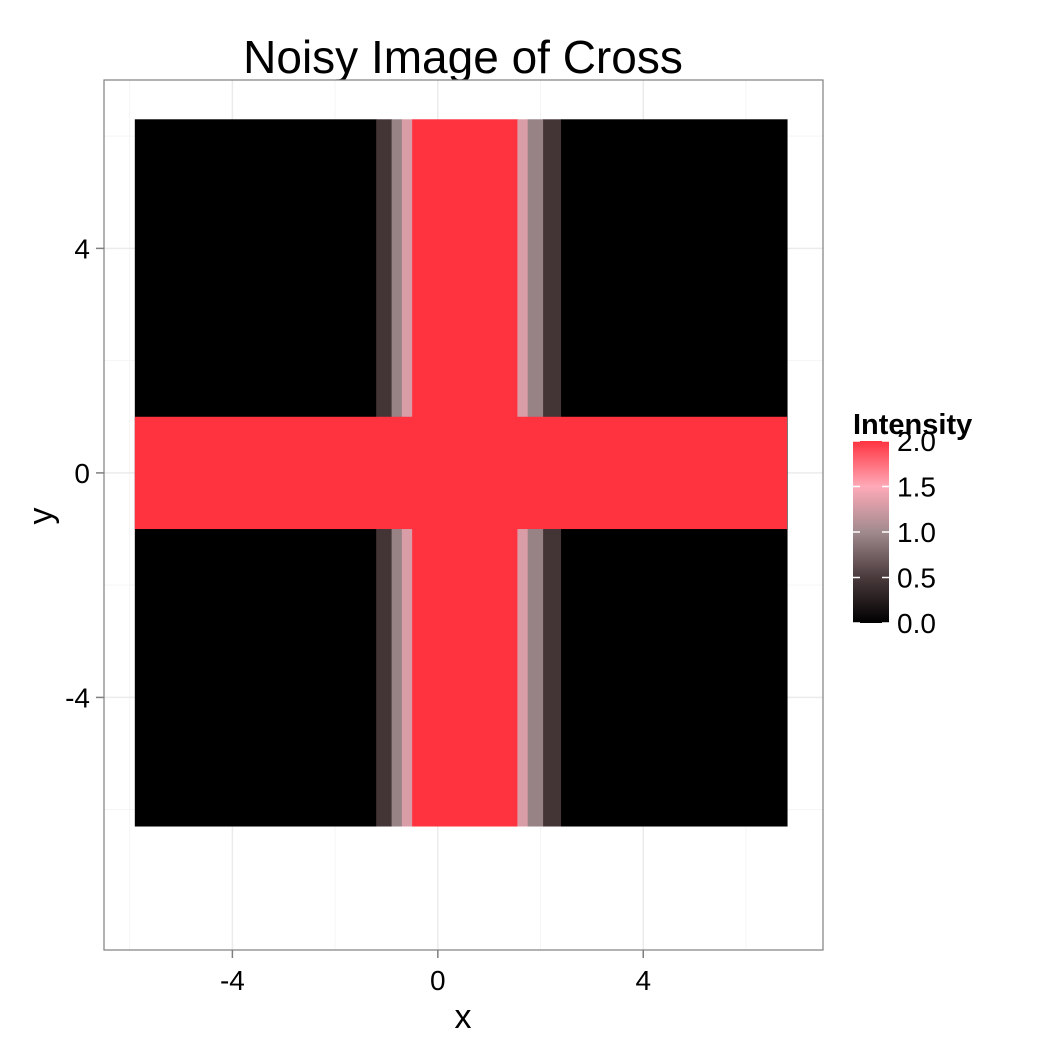 Image resolution: width=1050 pixels, height=1050 pixels. I want to click on x-tick-label: 4, so click(643, 980).